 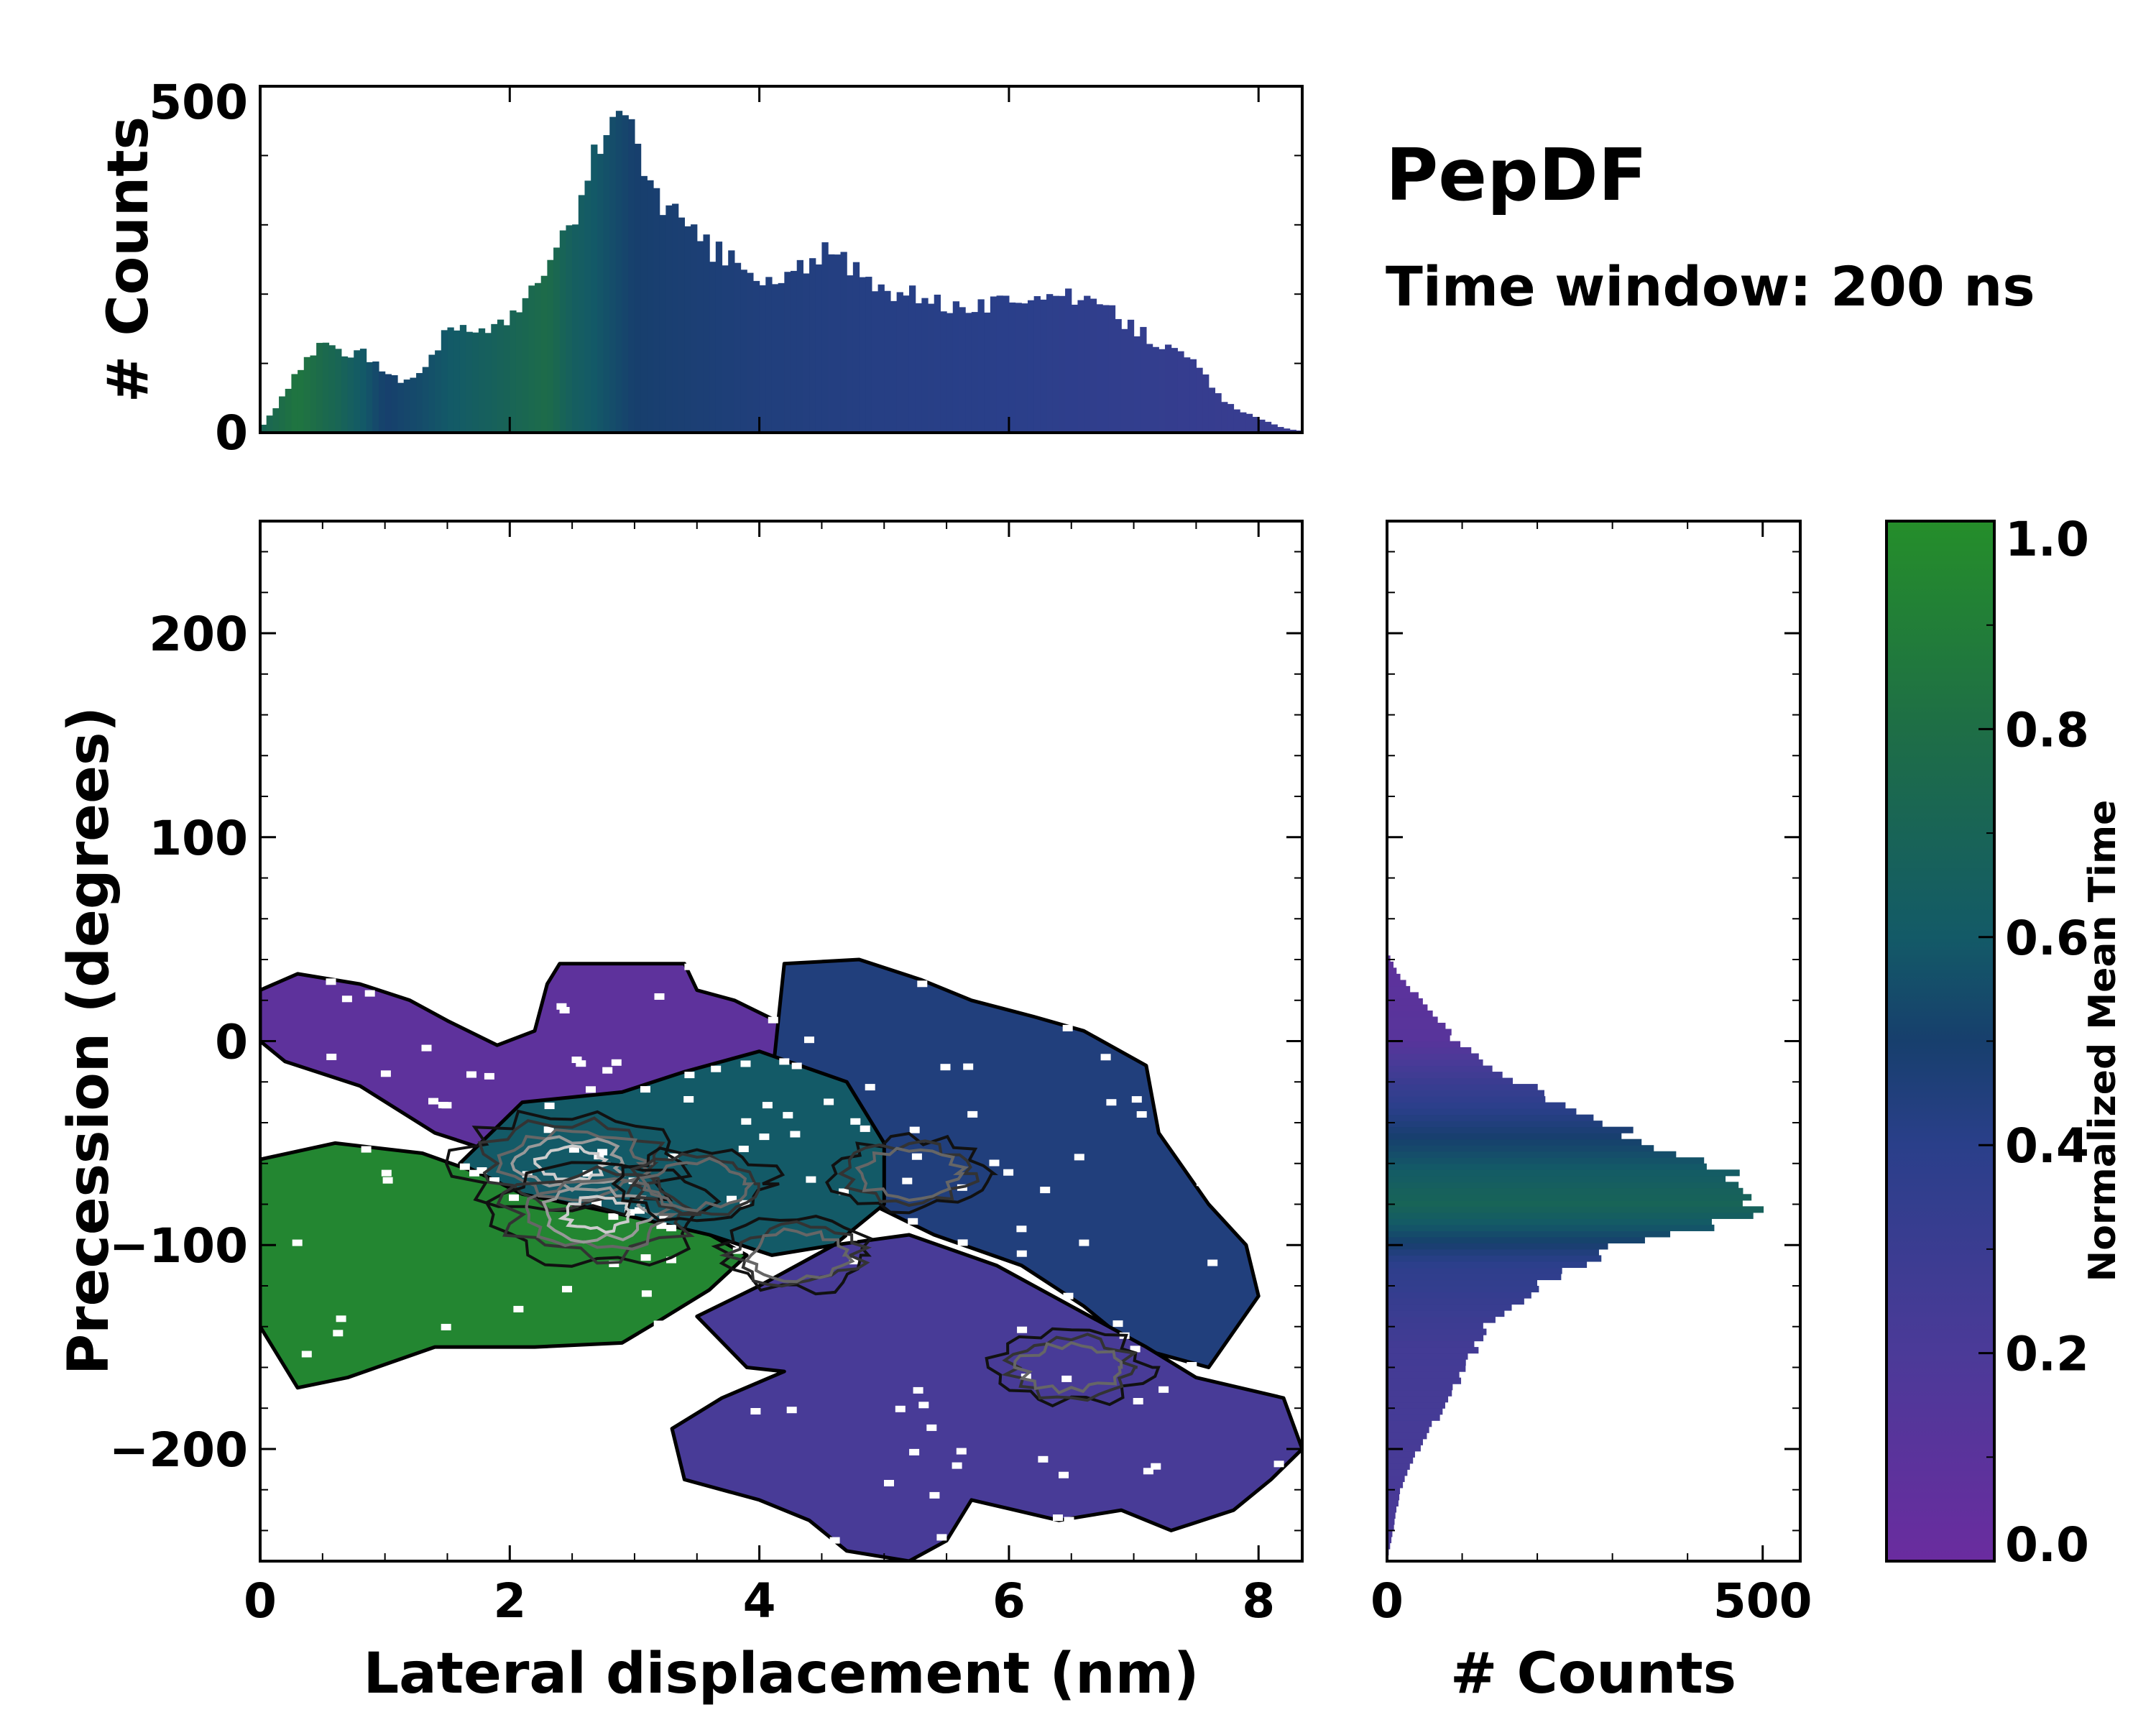 I want to click on colorbar-tick-label-1.0: 1.0, so click(x=2047, y=539).